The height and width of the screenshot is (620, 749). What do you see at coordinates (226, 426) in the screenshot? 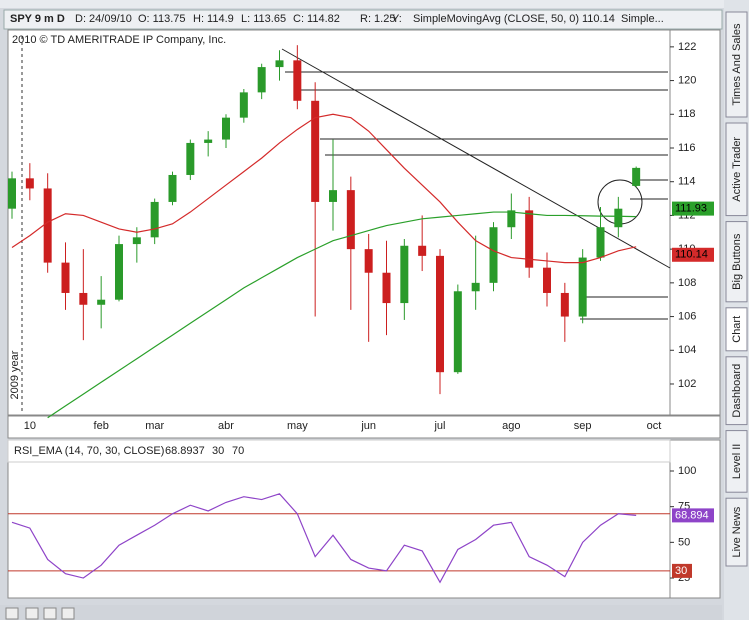
I see `x-tick-label: abr` at bounding box center [226, 426].